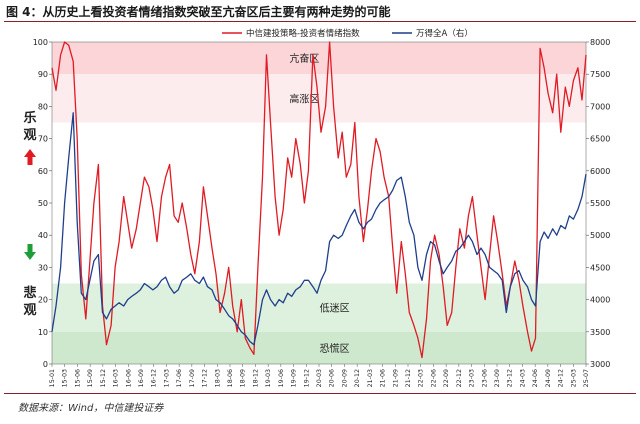 The width and height of the screenshot is (640, 424). Describe the element at coordinates (103, 378) in the screenshot. I see `x-tick-label: 15-12` at that location.